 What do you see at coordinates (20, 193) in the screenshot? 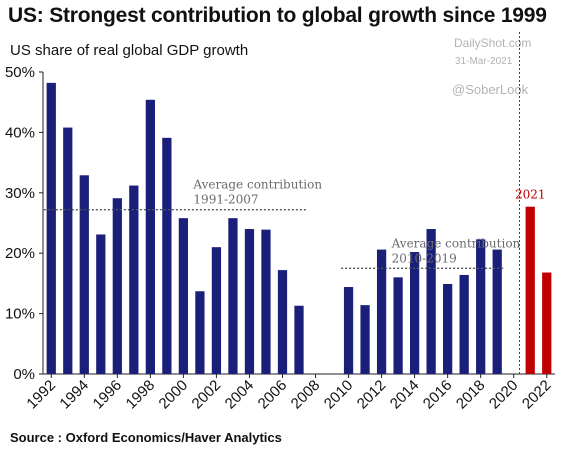
I see `y-tick-label: 30%` at bounding box center [20, 193].